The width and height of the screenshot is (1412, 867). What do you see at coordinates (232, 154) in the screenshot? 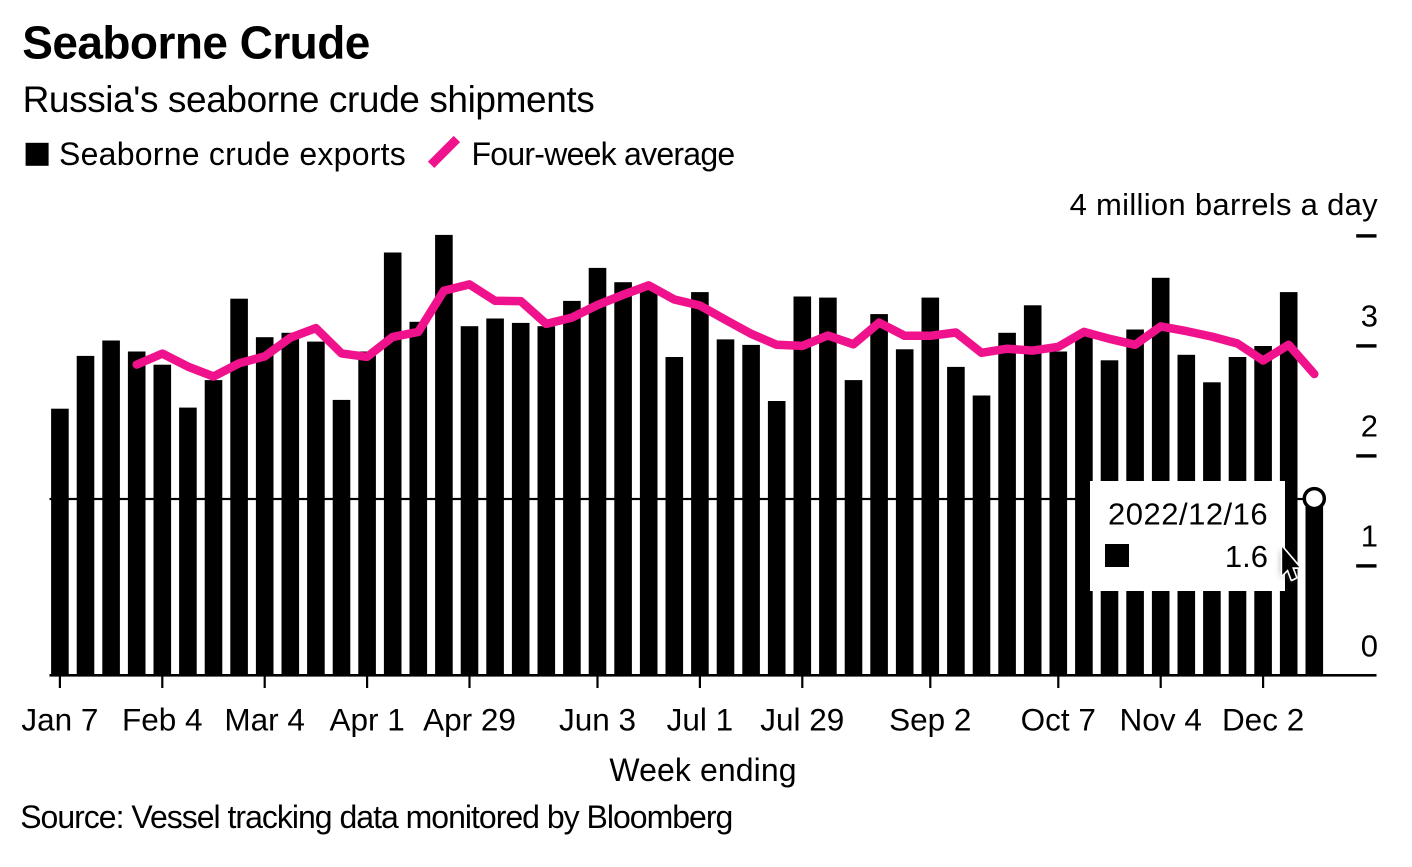
I see `svg-text: Seaborne crude exports` at bounding box center [232, 154].